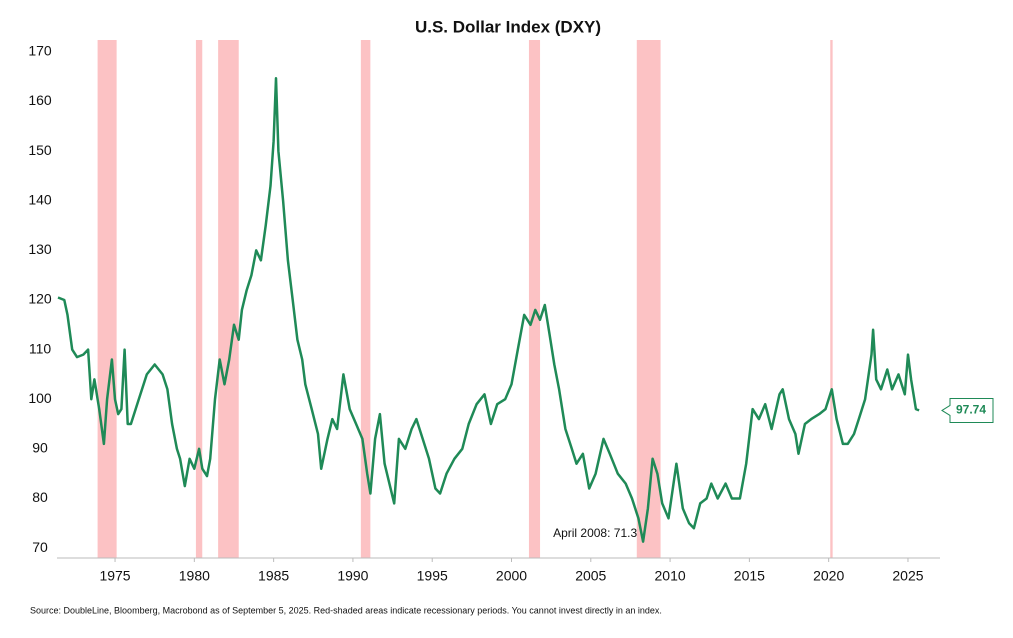 The image size is (1013, 638). I want to click on chart-title: U.S. Dollar Index (DXY), so click(508, 26).